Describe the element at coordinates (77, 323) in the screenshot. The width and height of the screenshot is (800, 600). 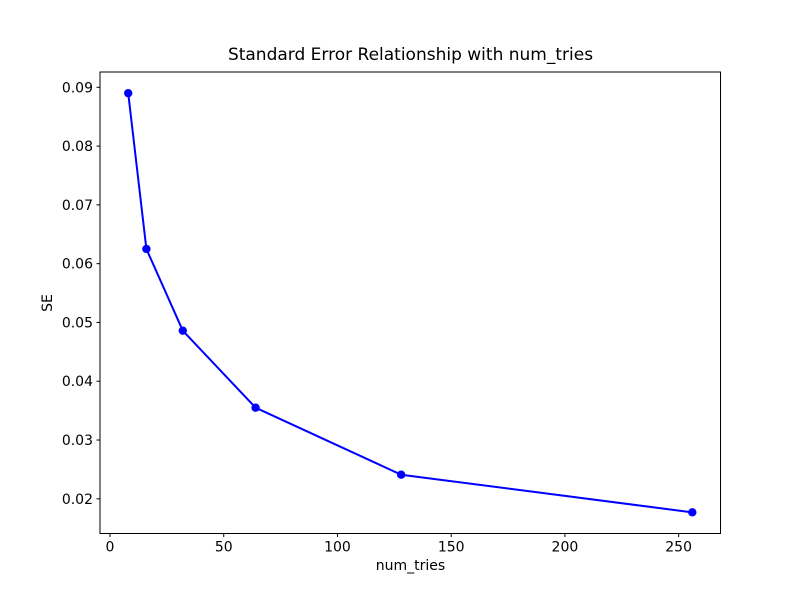
I see `y-tick-label: 0.05` at that location.